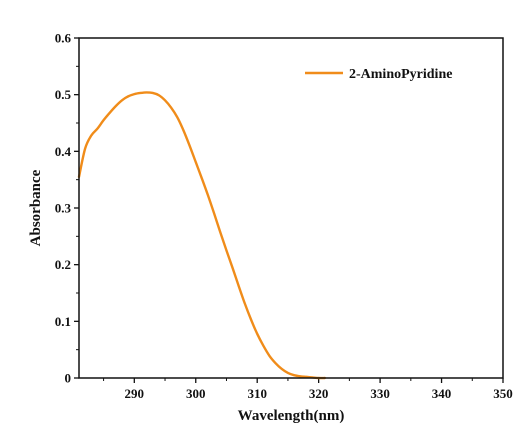  Describe the element at coordinates (135, 393) in the screenshot. I see `x-tick-label: 290` at that location.